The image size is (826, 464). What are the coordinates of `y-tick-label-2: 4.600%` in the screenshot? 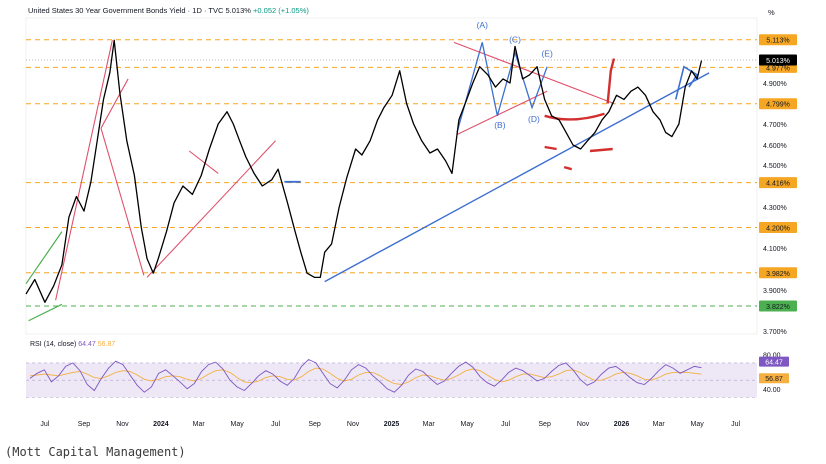 It's located at (775, 146).